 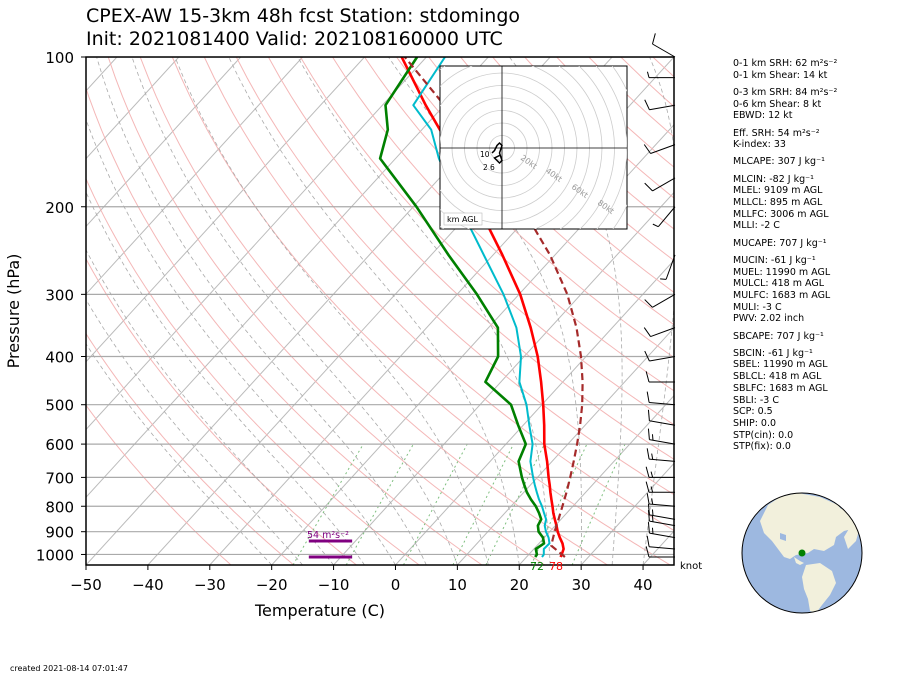 I want to click on y-tick-label: 800, so click(x=59, y=507).